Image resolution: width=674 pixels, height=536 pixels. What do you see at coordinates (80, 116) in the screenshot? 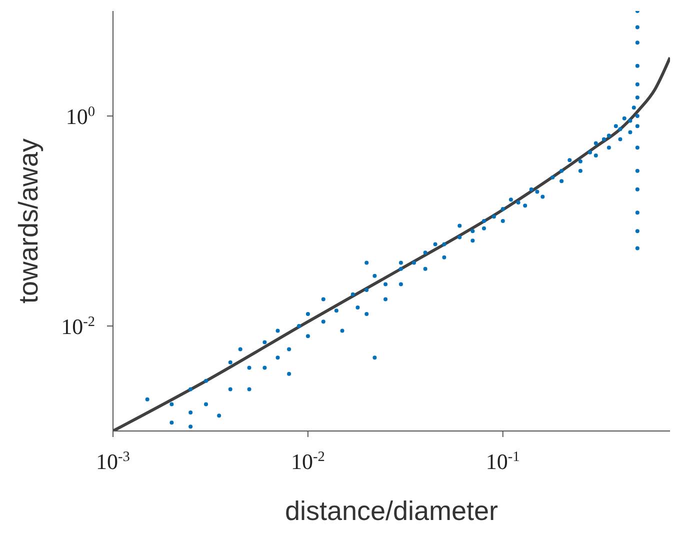
I see `y-tick-label: 10$^{0}$` at bounding box center [80, 116].